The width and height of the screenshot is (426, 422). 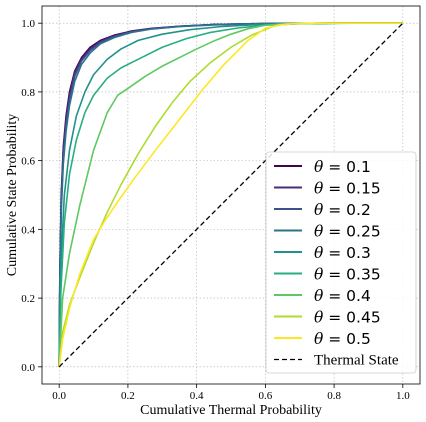 What do you see at coordinates (342, 339) in the screenshot?
I see `legend-label: θ = 0.5` at bounding box center [342, 339].